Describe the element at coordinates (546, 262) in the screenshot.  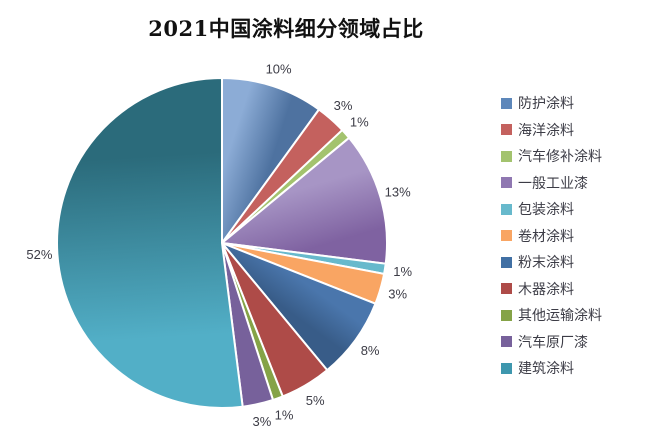
I see `legend-label: 粉末涂料` at that location.